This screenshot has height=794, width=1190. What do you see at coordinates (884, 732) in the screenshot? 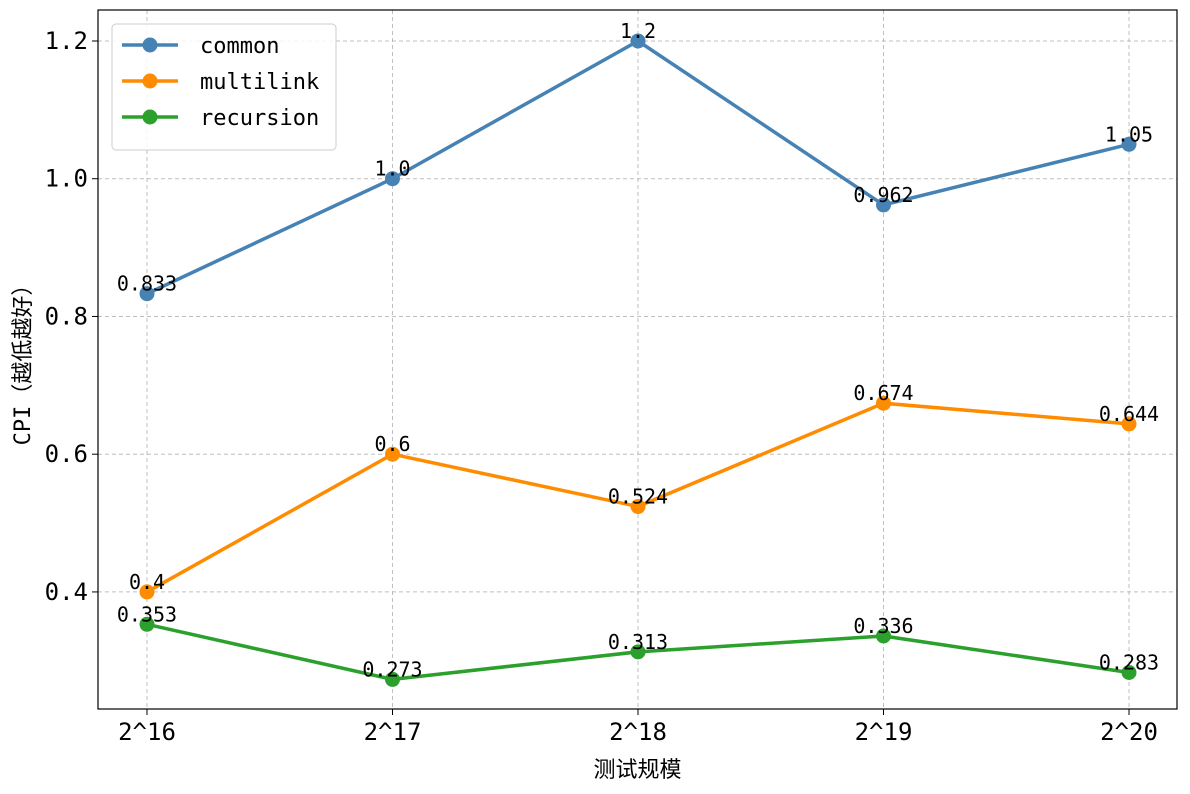
I see `x-tick-label: 2^19` at bounding box center [884, 732].